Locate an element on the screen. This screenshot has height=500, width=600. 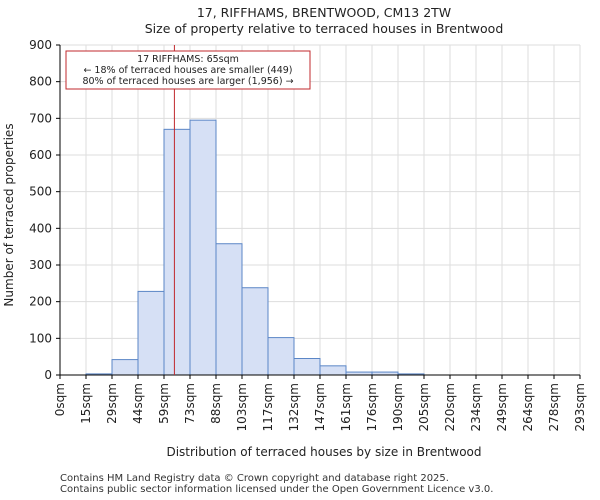
x-tick-label: 117sqm is located at coordinates (268, 407).